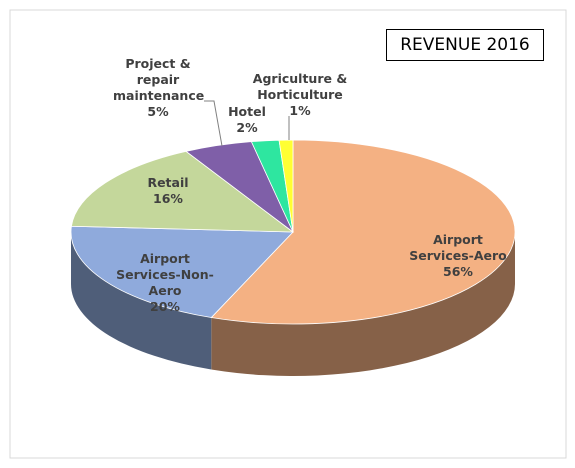 The width and height of the screenshot is (575, 468). I want to click on chart-title: REVENUE 2016, so click(465, 45).